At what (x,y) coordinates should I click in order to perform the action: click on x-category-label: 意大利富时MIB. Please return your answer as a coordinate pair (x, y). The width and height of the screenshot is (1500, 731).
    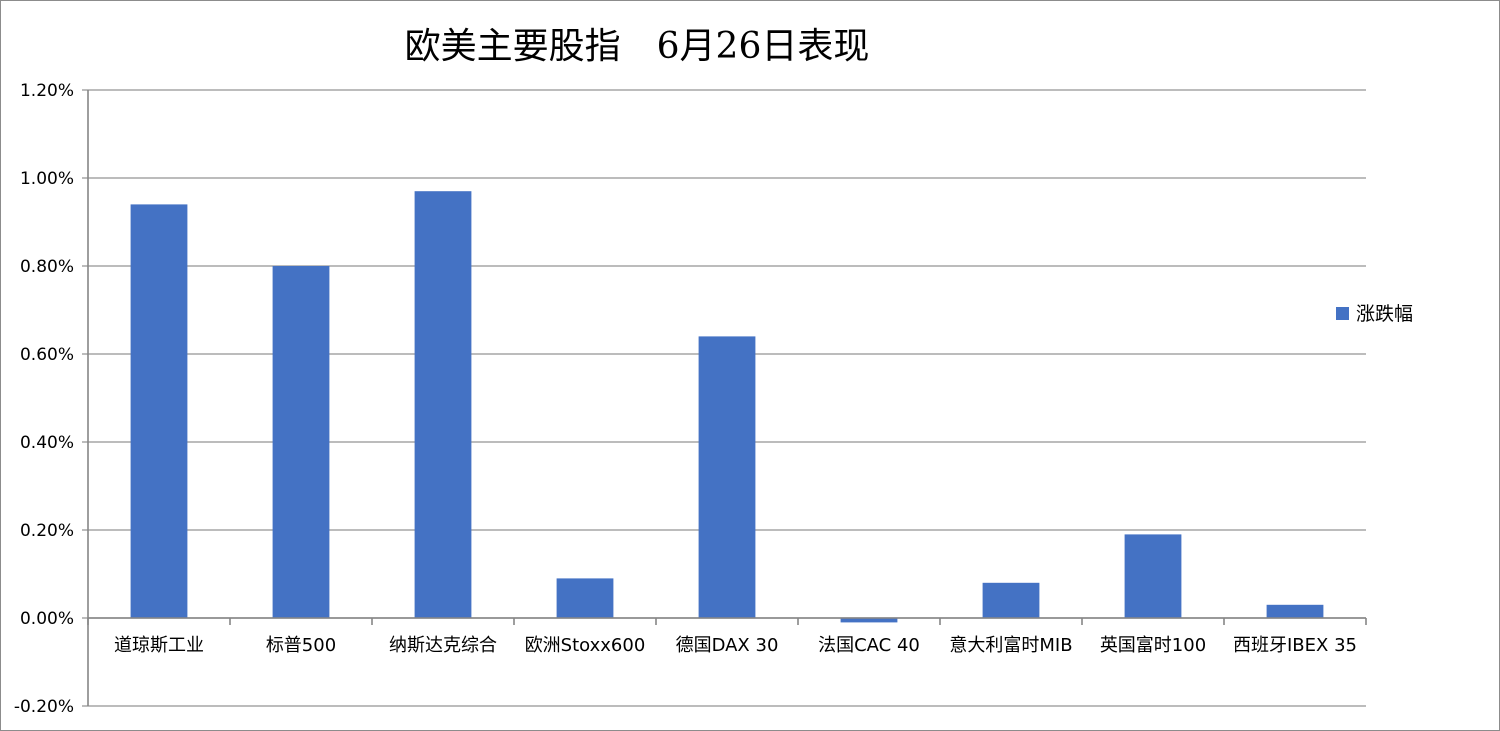
    Looking at the image, I should click on (1010, 645).